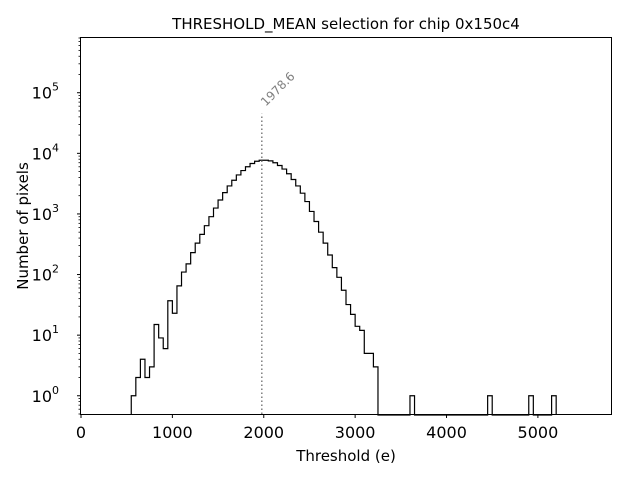 The width and height of the screenshot is (640, 480). What do you see at coordinates (23, 226) in the screenshot?
I see `y-axis-label: Number of pixels` at bounding box center [23, 226].